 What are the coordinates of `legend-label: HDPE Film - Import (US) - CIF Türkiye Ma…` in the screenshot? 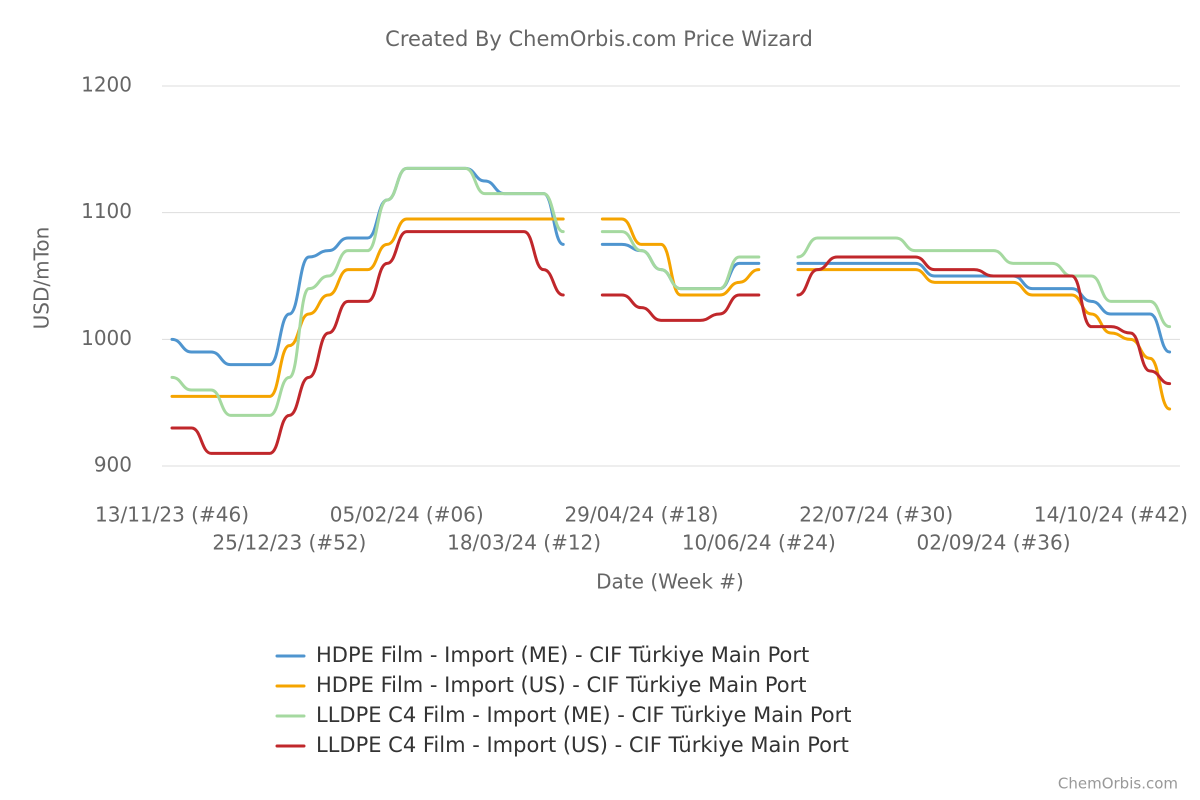 It's located at (561, 685).